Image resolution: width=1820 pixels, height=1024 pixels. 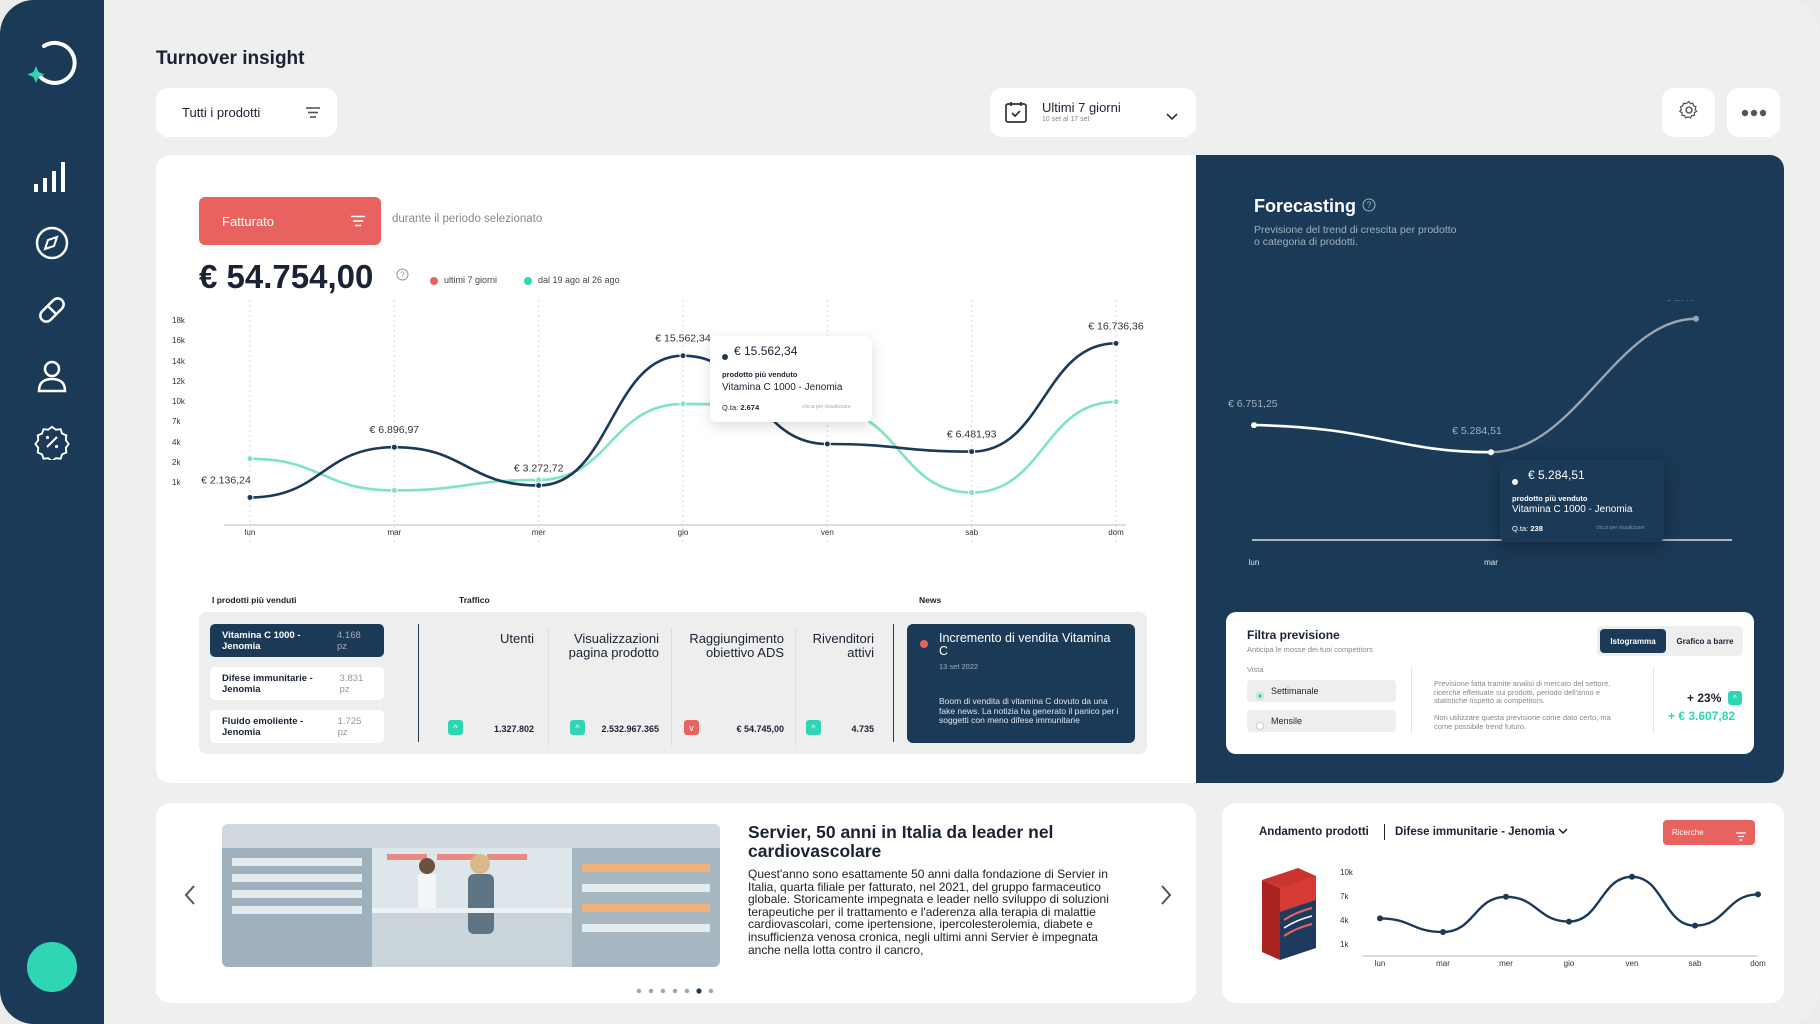 I want to click on y-tick-label: 18k, so click(x=179, y=320).